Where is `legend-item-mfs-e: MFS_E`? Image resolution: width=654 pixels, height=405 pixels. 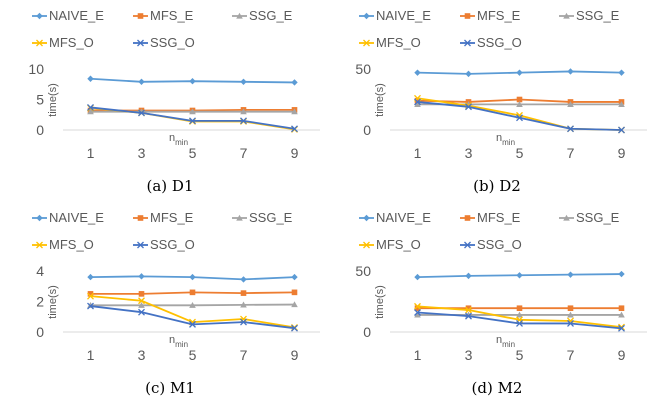 legend-item-mfs-e: MFS_E is located at coordinates (490, 217).